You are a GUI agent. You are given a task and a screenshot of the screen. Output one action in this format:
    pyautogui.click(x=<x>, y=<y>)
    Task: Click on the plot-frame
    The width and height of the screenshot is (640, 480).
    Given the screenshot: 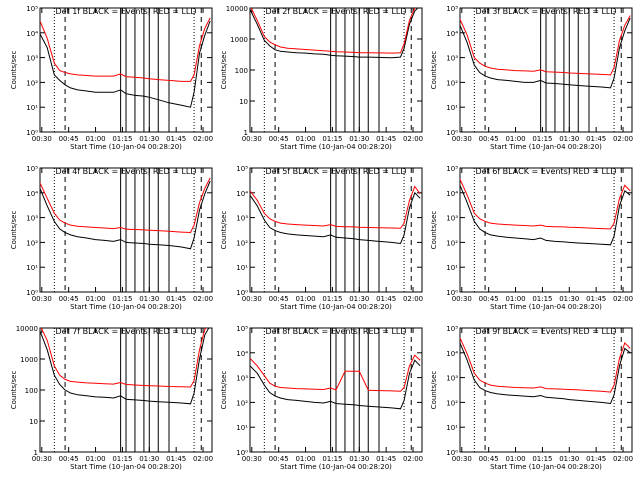 What is the action you would take?
    pyautogui.click(x=546, y=230)
    